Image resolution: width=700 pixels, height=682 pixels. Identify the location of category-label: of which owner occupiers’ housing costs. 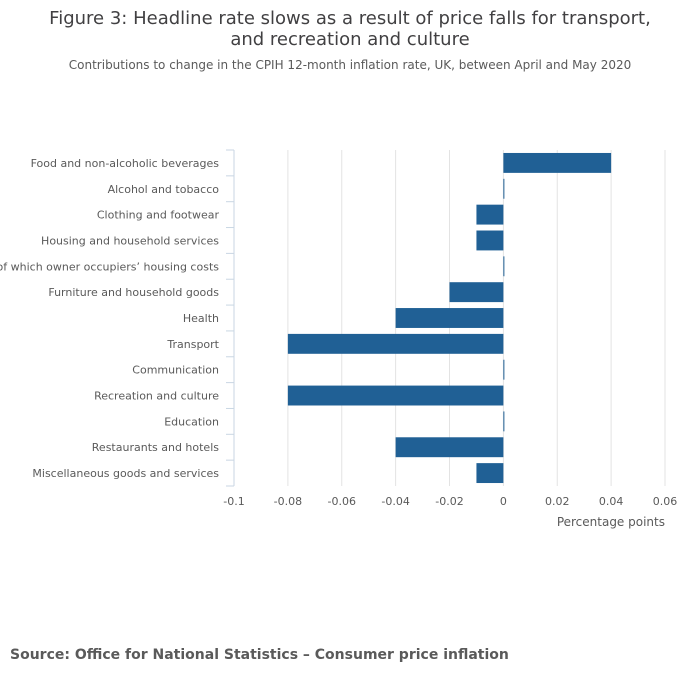
(109, 266).